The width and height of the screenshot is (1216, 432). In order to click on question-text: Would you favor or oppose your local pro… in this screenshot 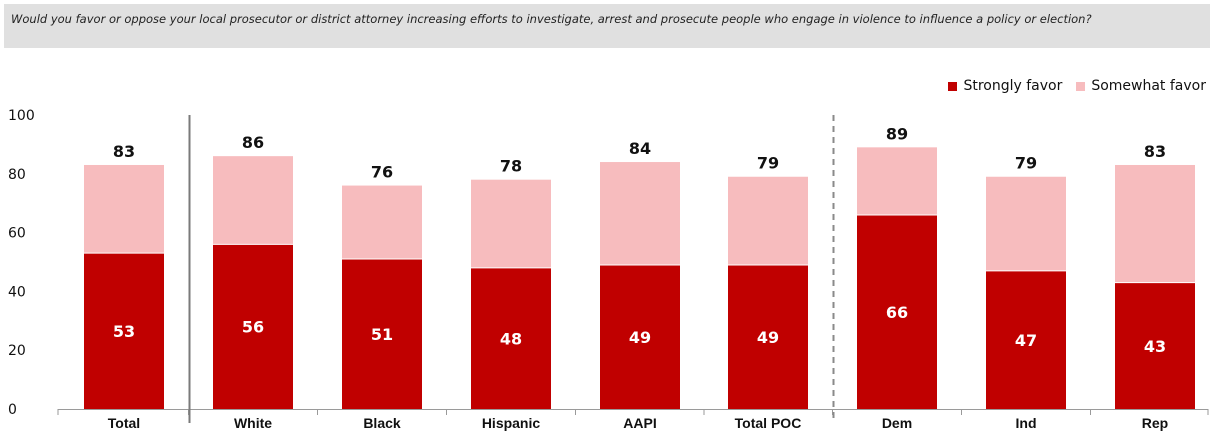, I will do `click(607, 26)`.